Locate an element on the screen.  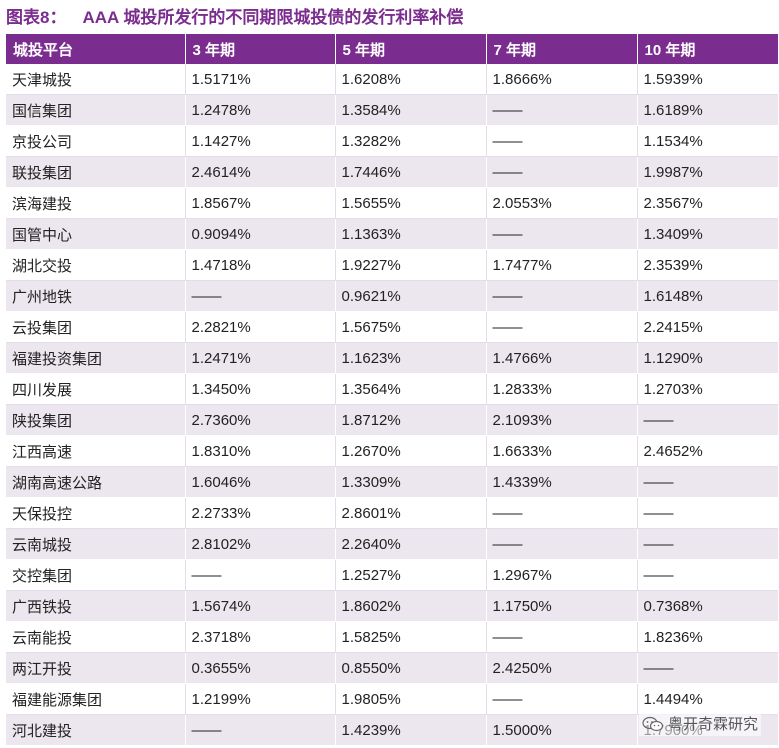
rate-5y-cell: 1.2670% is located at coordinates (411, 451).